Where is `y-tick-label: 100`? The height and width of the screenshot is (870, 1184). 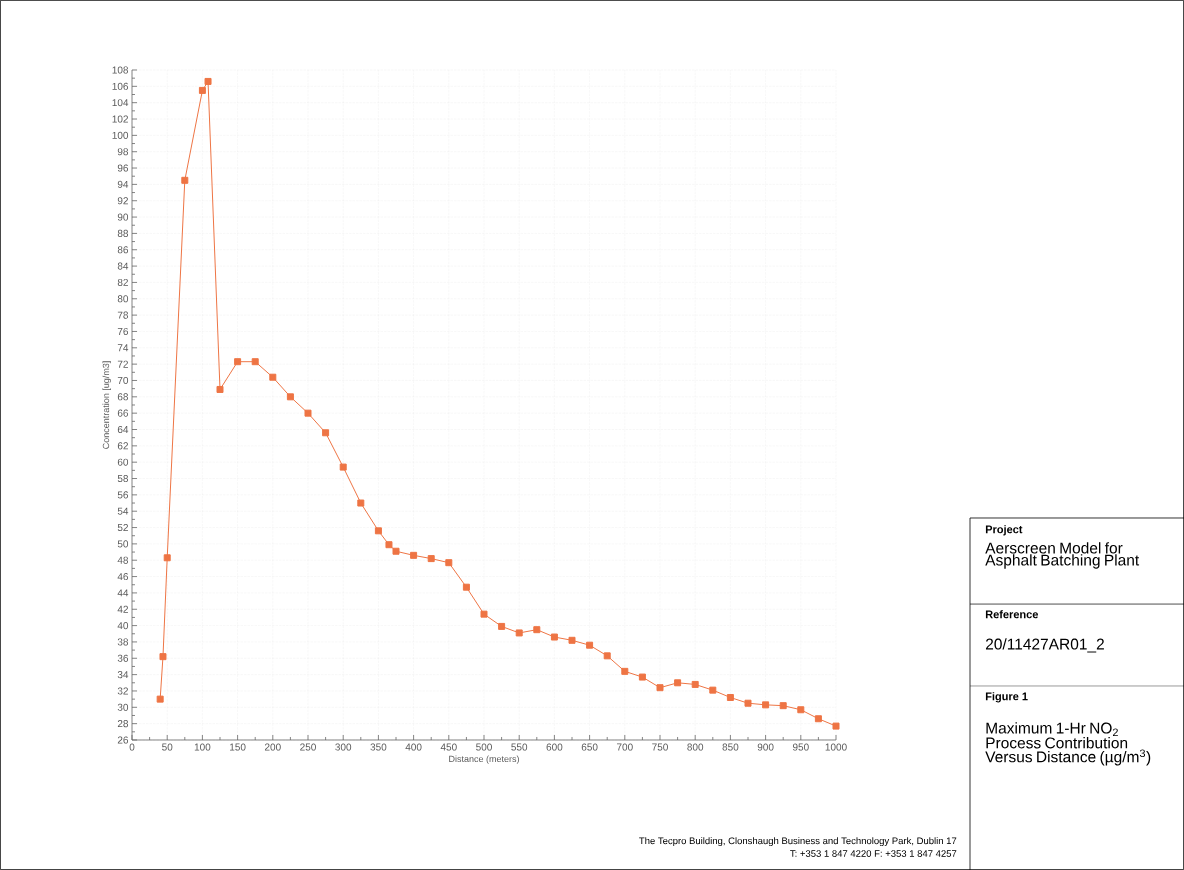 y-tick-label: 100 is located at coordinates (120, 135).